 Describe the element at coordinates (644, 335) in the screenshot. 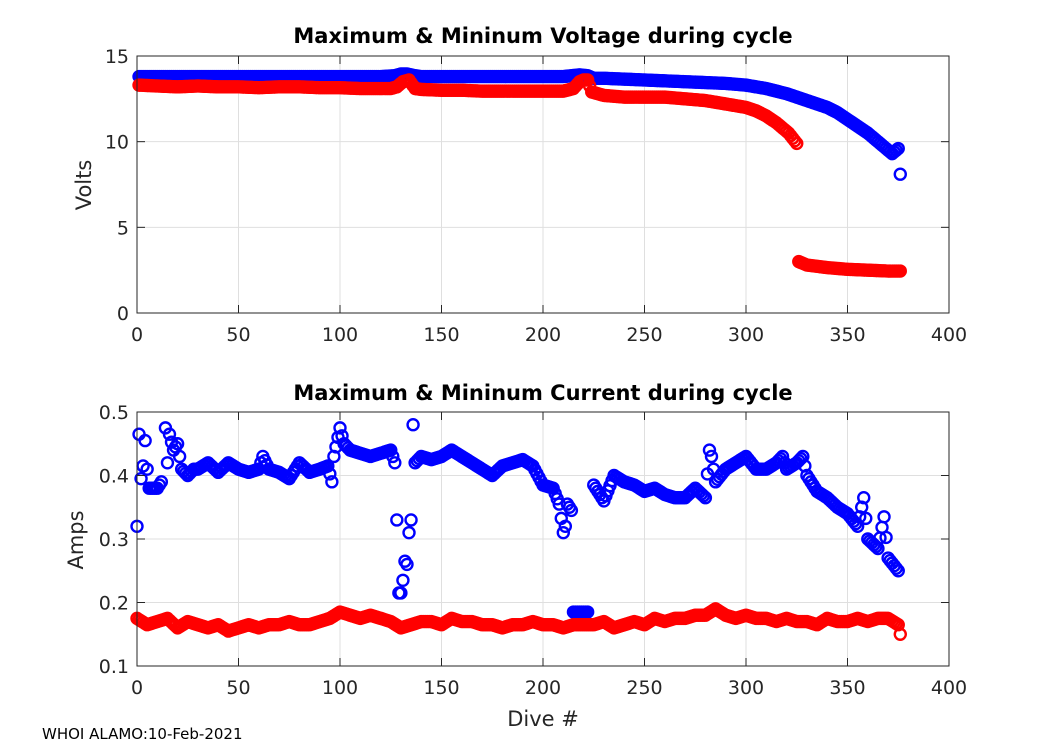

I see `voltage-x-tick-label: 250` at that location.